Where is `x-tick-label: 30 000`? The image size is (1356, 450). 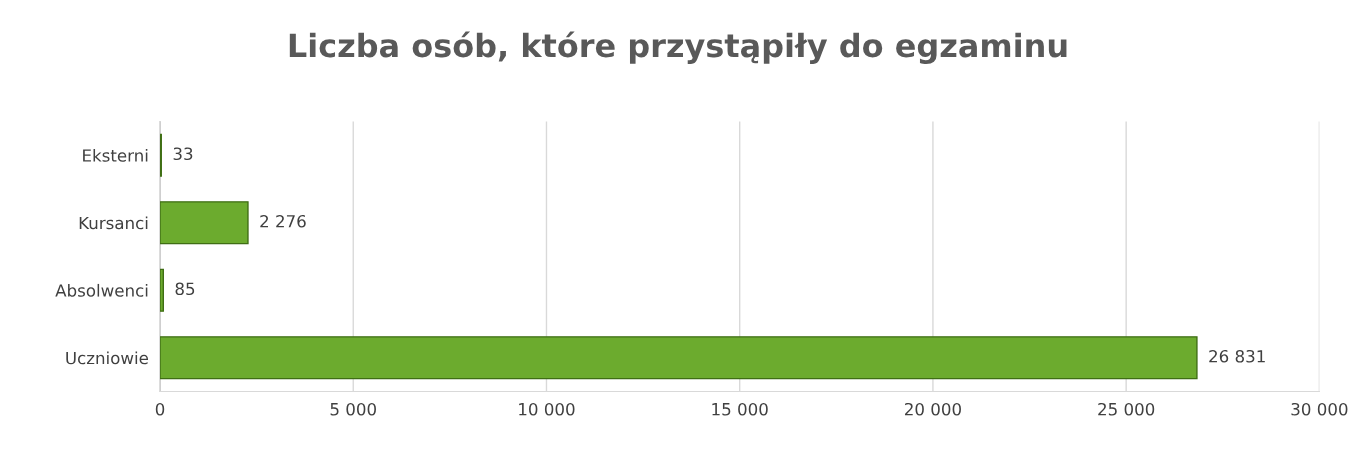
x-tick-label: 30 000 is located at coordinates (1319, 409).